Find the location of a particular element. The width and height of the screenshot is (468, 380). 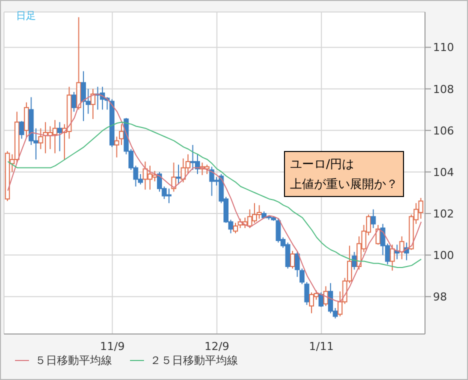

y-tick-label: 100 is located at coordinates (443, 255).